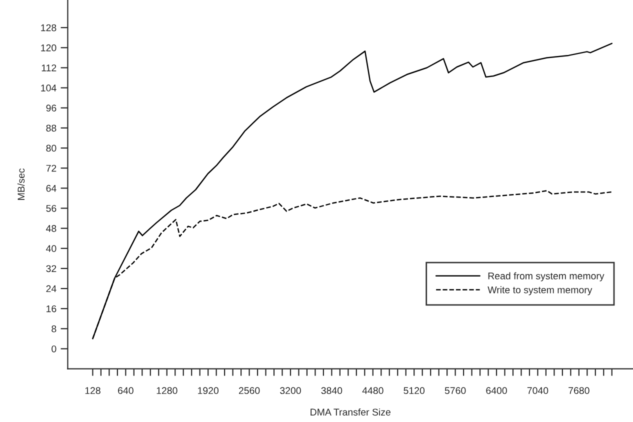  Describe the element at coordinates (350, 412) in the screenshot. I see `x-axis-title: DMA Transfer Size` at that location.